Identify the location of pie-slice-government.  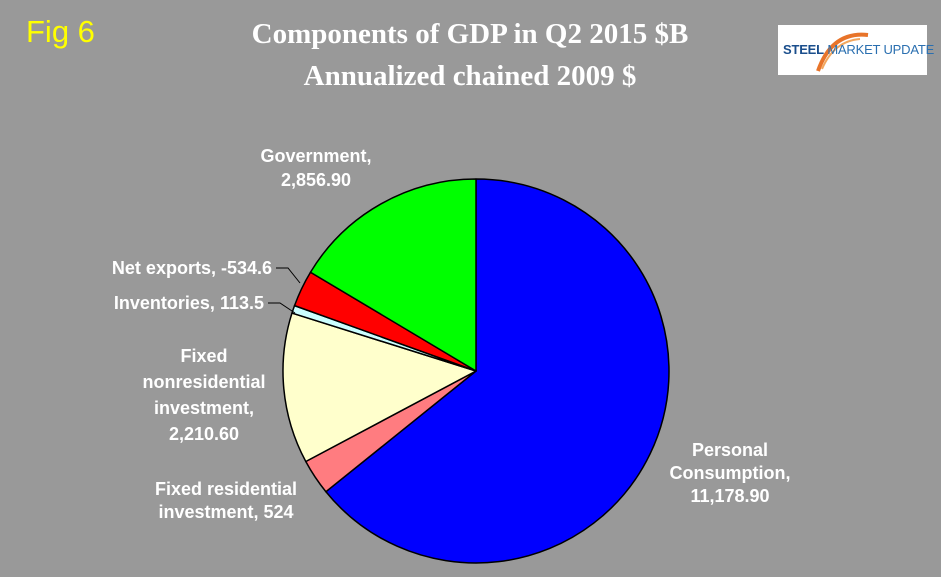
(393, 275).